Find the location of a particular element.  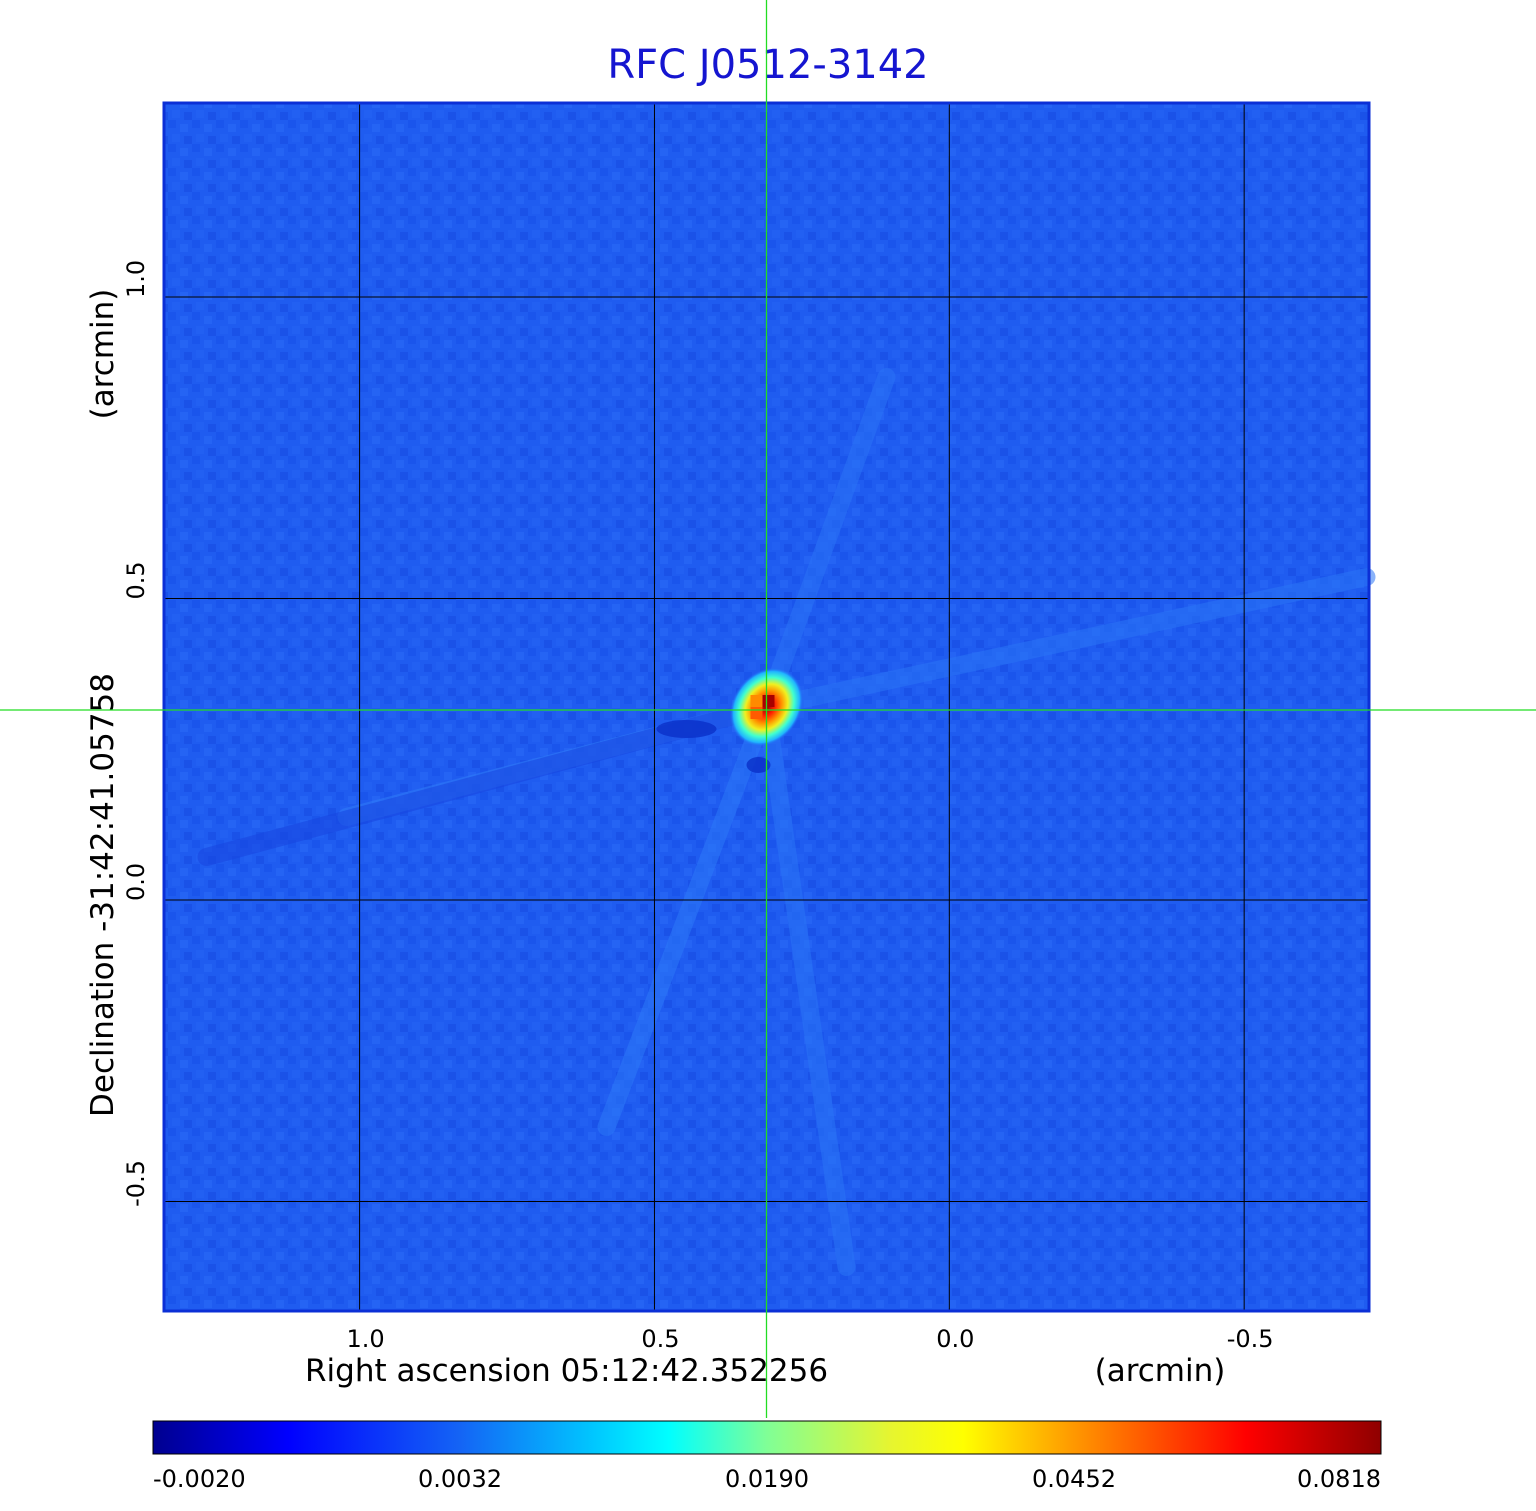

colorbar-tick-label: 0.0032 is located at coordinates (460, 1479).